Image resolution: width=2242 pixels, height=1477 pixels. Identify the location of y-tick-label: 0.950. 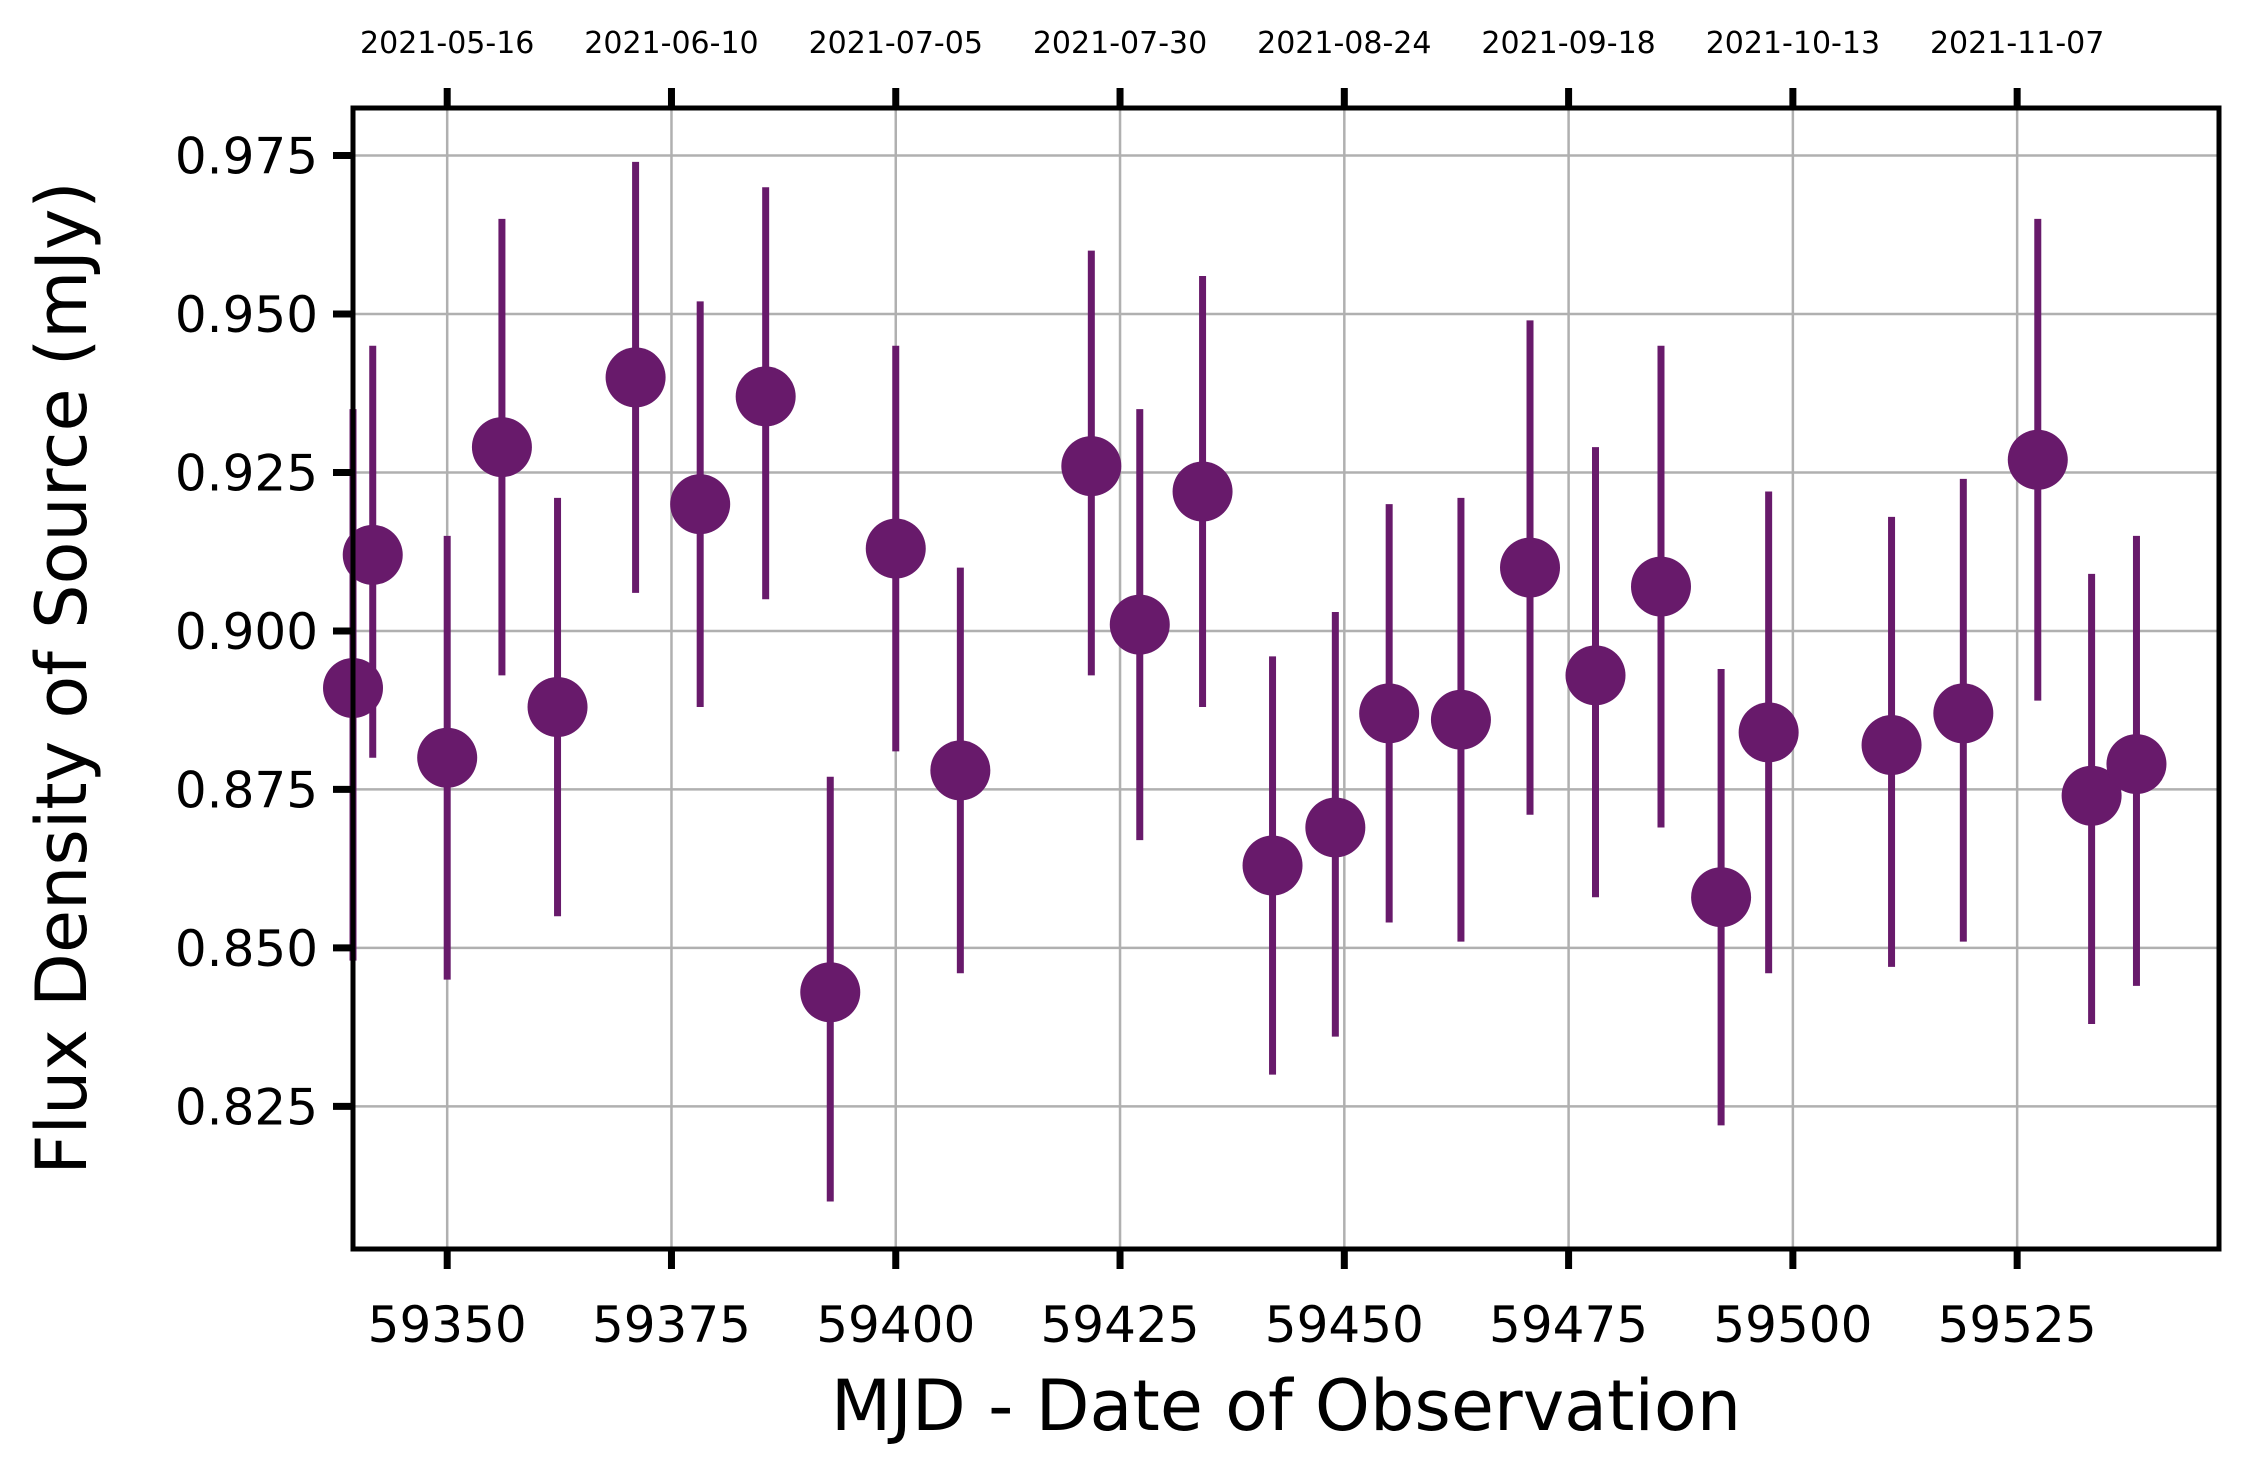
(246, 315).